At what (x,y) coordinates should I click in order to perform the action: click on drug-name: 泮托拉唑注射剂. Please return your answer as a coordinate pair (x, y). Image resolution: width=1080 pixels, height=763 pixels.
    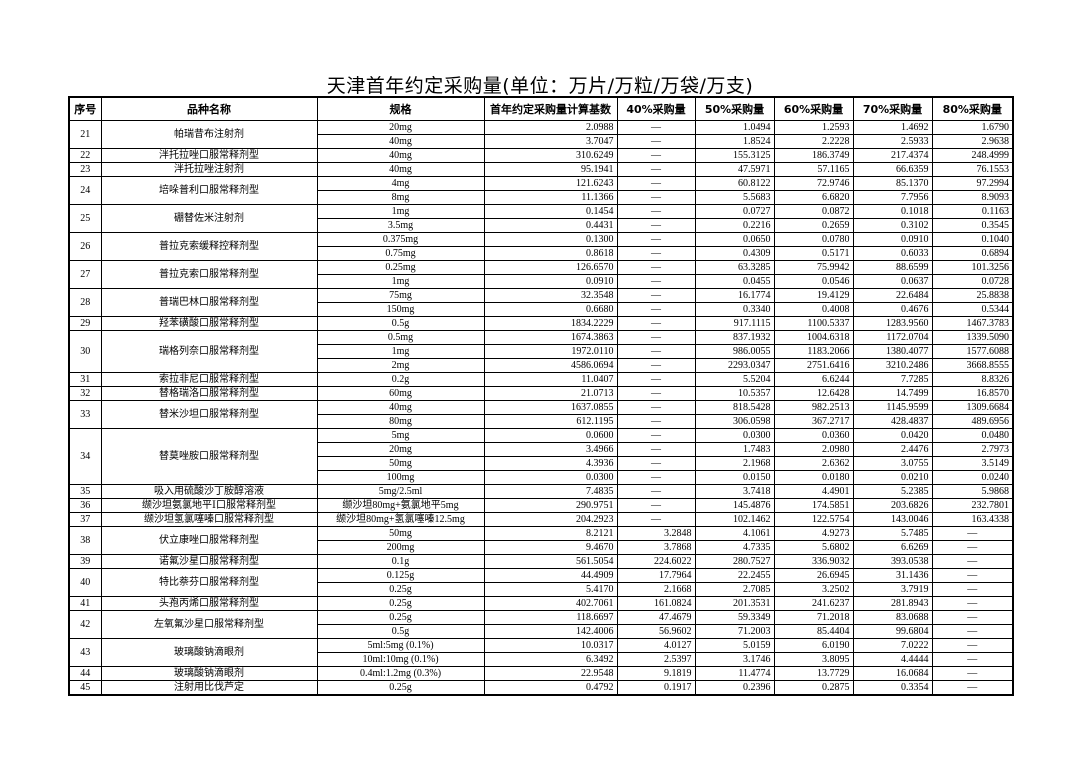
    Looking at the image, I should click on (209, 169).